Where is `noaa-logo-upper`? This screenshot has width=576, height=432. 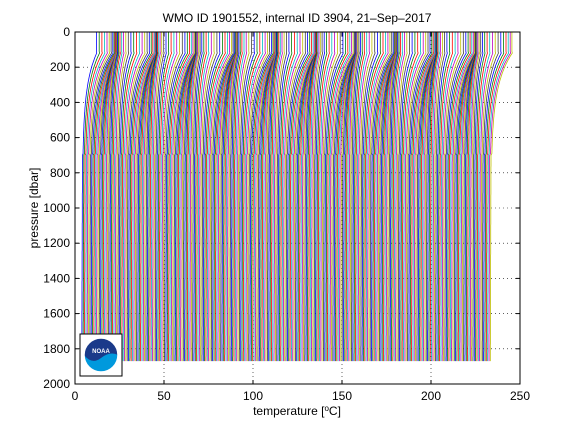 noaa-logo-upper is located at coordinates (101, 349).